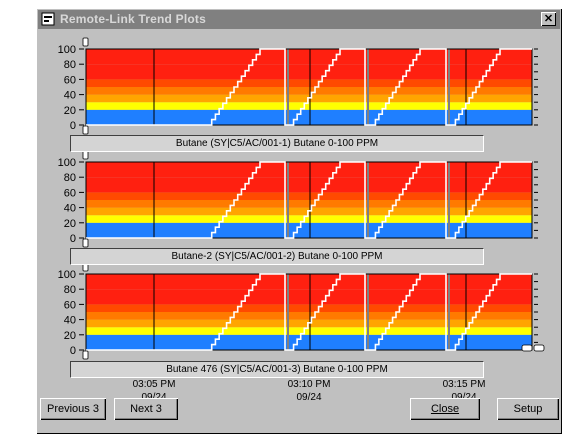  I want to click on plot-3-trace, so click(309, 312).